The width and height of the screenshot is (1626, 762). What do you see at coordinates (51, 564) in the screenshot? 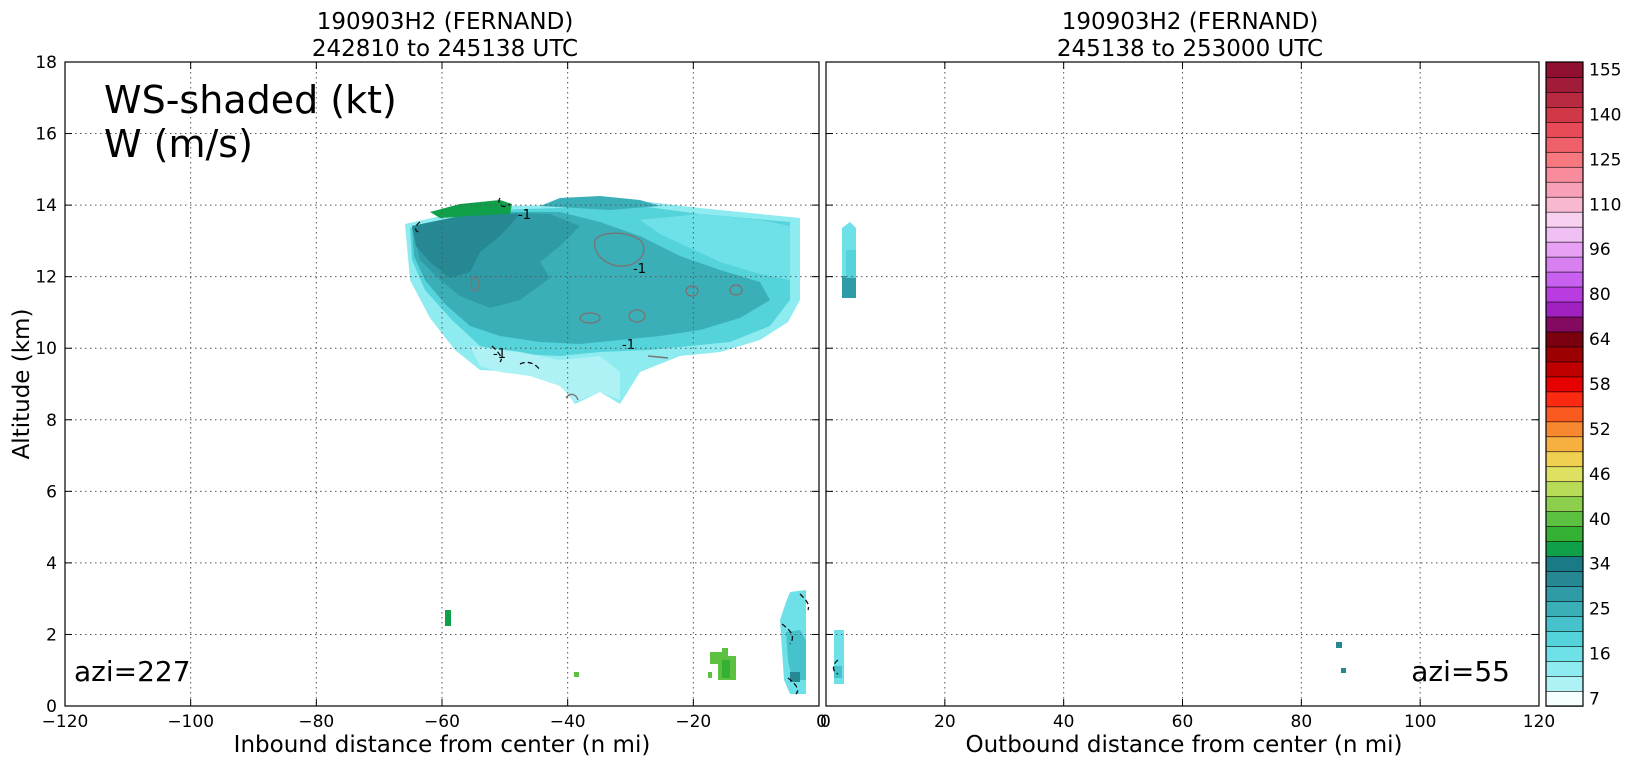
I see `y-tick-label: 4` at bounding box center [51, 564].